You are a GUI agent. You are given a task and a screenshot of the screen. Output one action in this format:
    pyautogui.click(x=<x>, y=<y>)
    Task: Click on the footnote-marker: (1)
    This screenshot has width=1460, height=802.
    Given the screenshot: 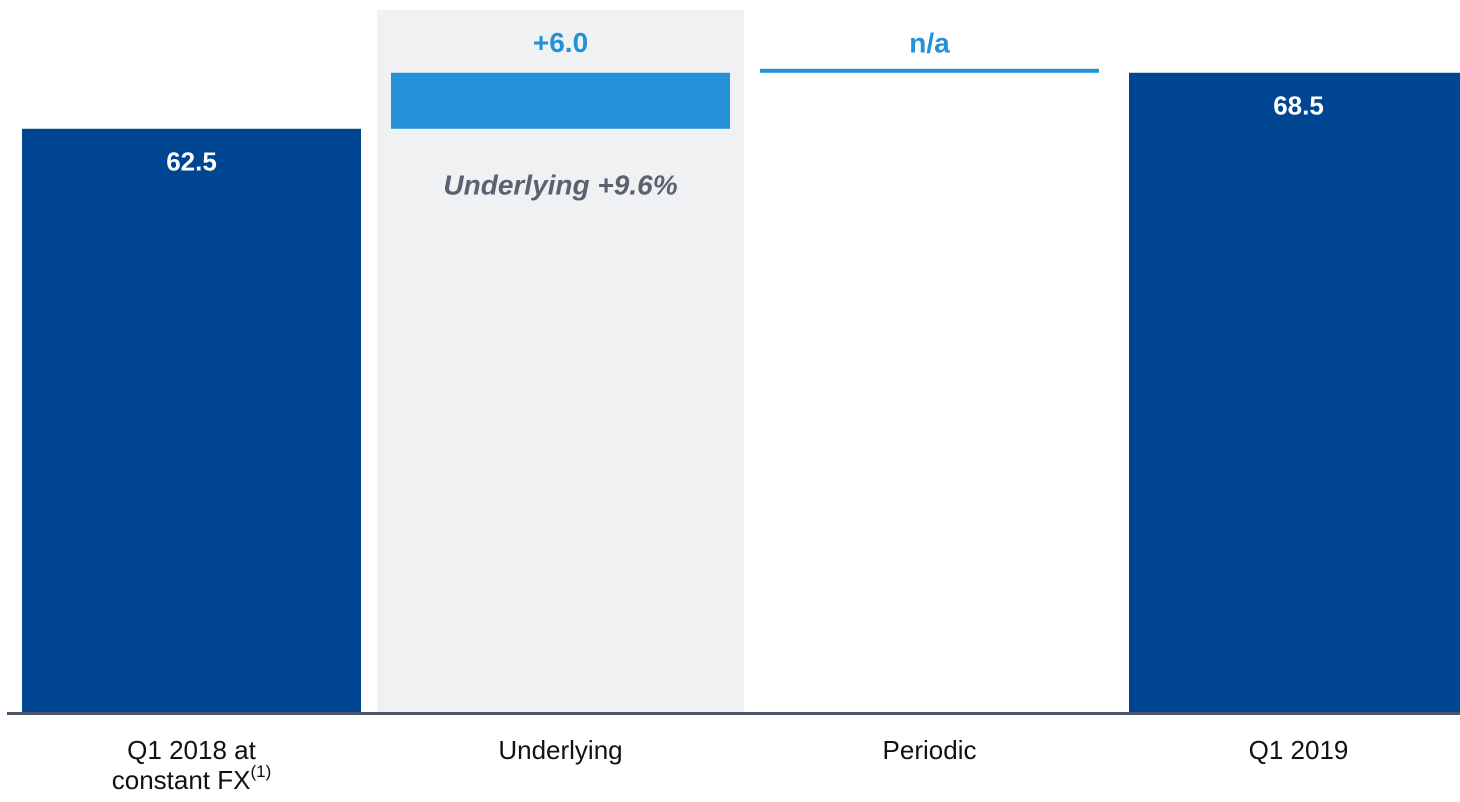 What is the action you would take?
    pyautogui.click(x=261, y=771)
    